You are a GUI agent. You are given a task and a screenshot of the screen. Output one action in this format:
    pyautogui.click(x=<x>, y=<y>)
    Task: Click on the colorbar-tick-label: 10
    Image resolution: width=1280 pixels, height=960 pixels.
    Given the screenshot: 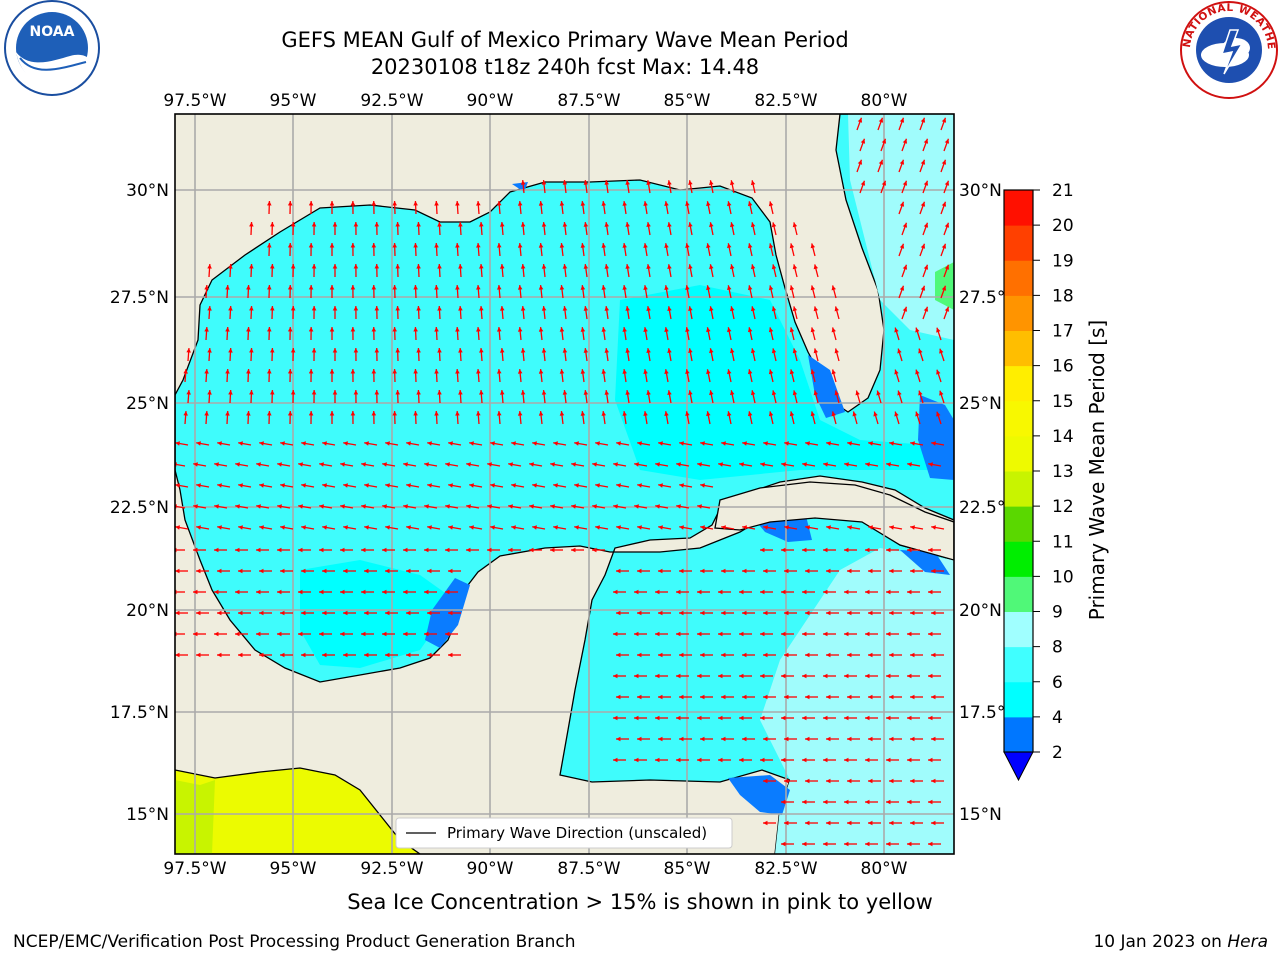 What is the action you would take?
    pyautogui.click(x=1063, y=577)
    